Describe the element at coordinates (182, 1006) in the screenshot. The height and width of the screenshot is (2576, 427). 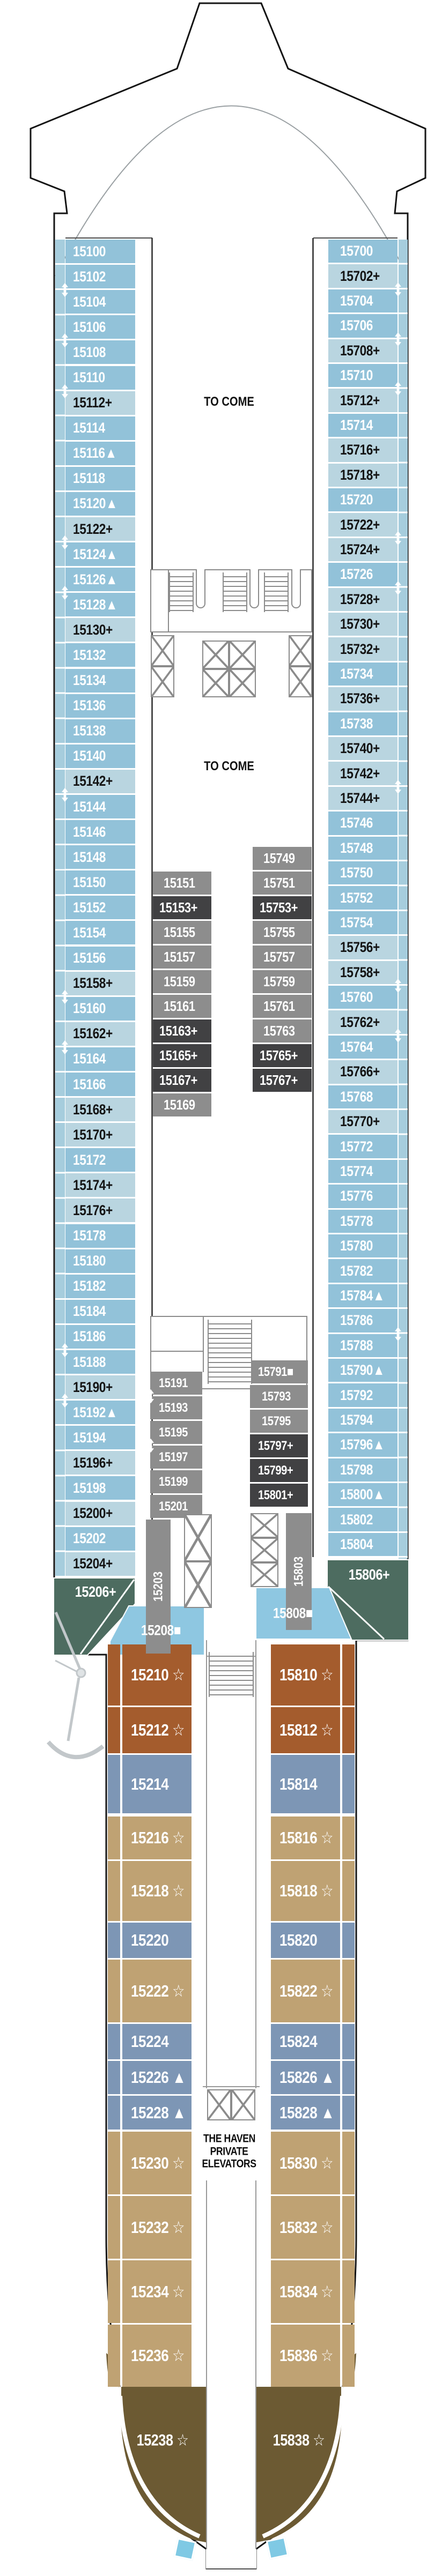
I see `cabin-15161: 15161` at that location.